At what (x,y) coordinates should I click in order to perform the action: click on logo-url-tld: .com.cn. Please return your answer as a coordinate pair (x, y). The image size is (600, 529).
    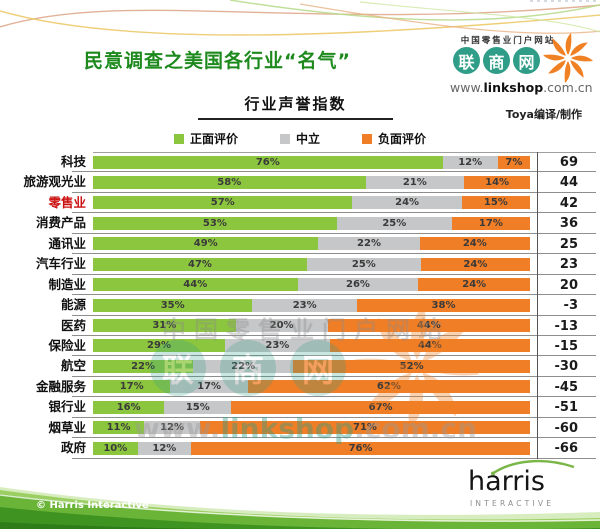
    Looking at the image, I should click on (568, 87).